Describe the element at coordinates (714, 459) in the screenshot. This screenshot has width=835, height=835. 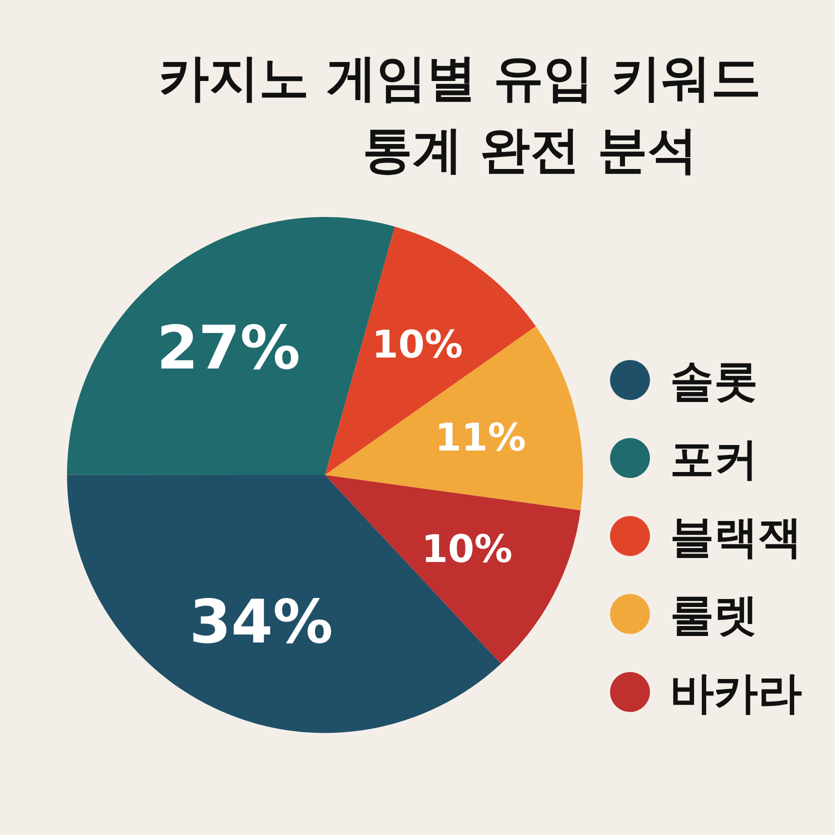
I see `legend-label: 포커` at that location.